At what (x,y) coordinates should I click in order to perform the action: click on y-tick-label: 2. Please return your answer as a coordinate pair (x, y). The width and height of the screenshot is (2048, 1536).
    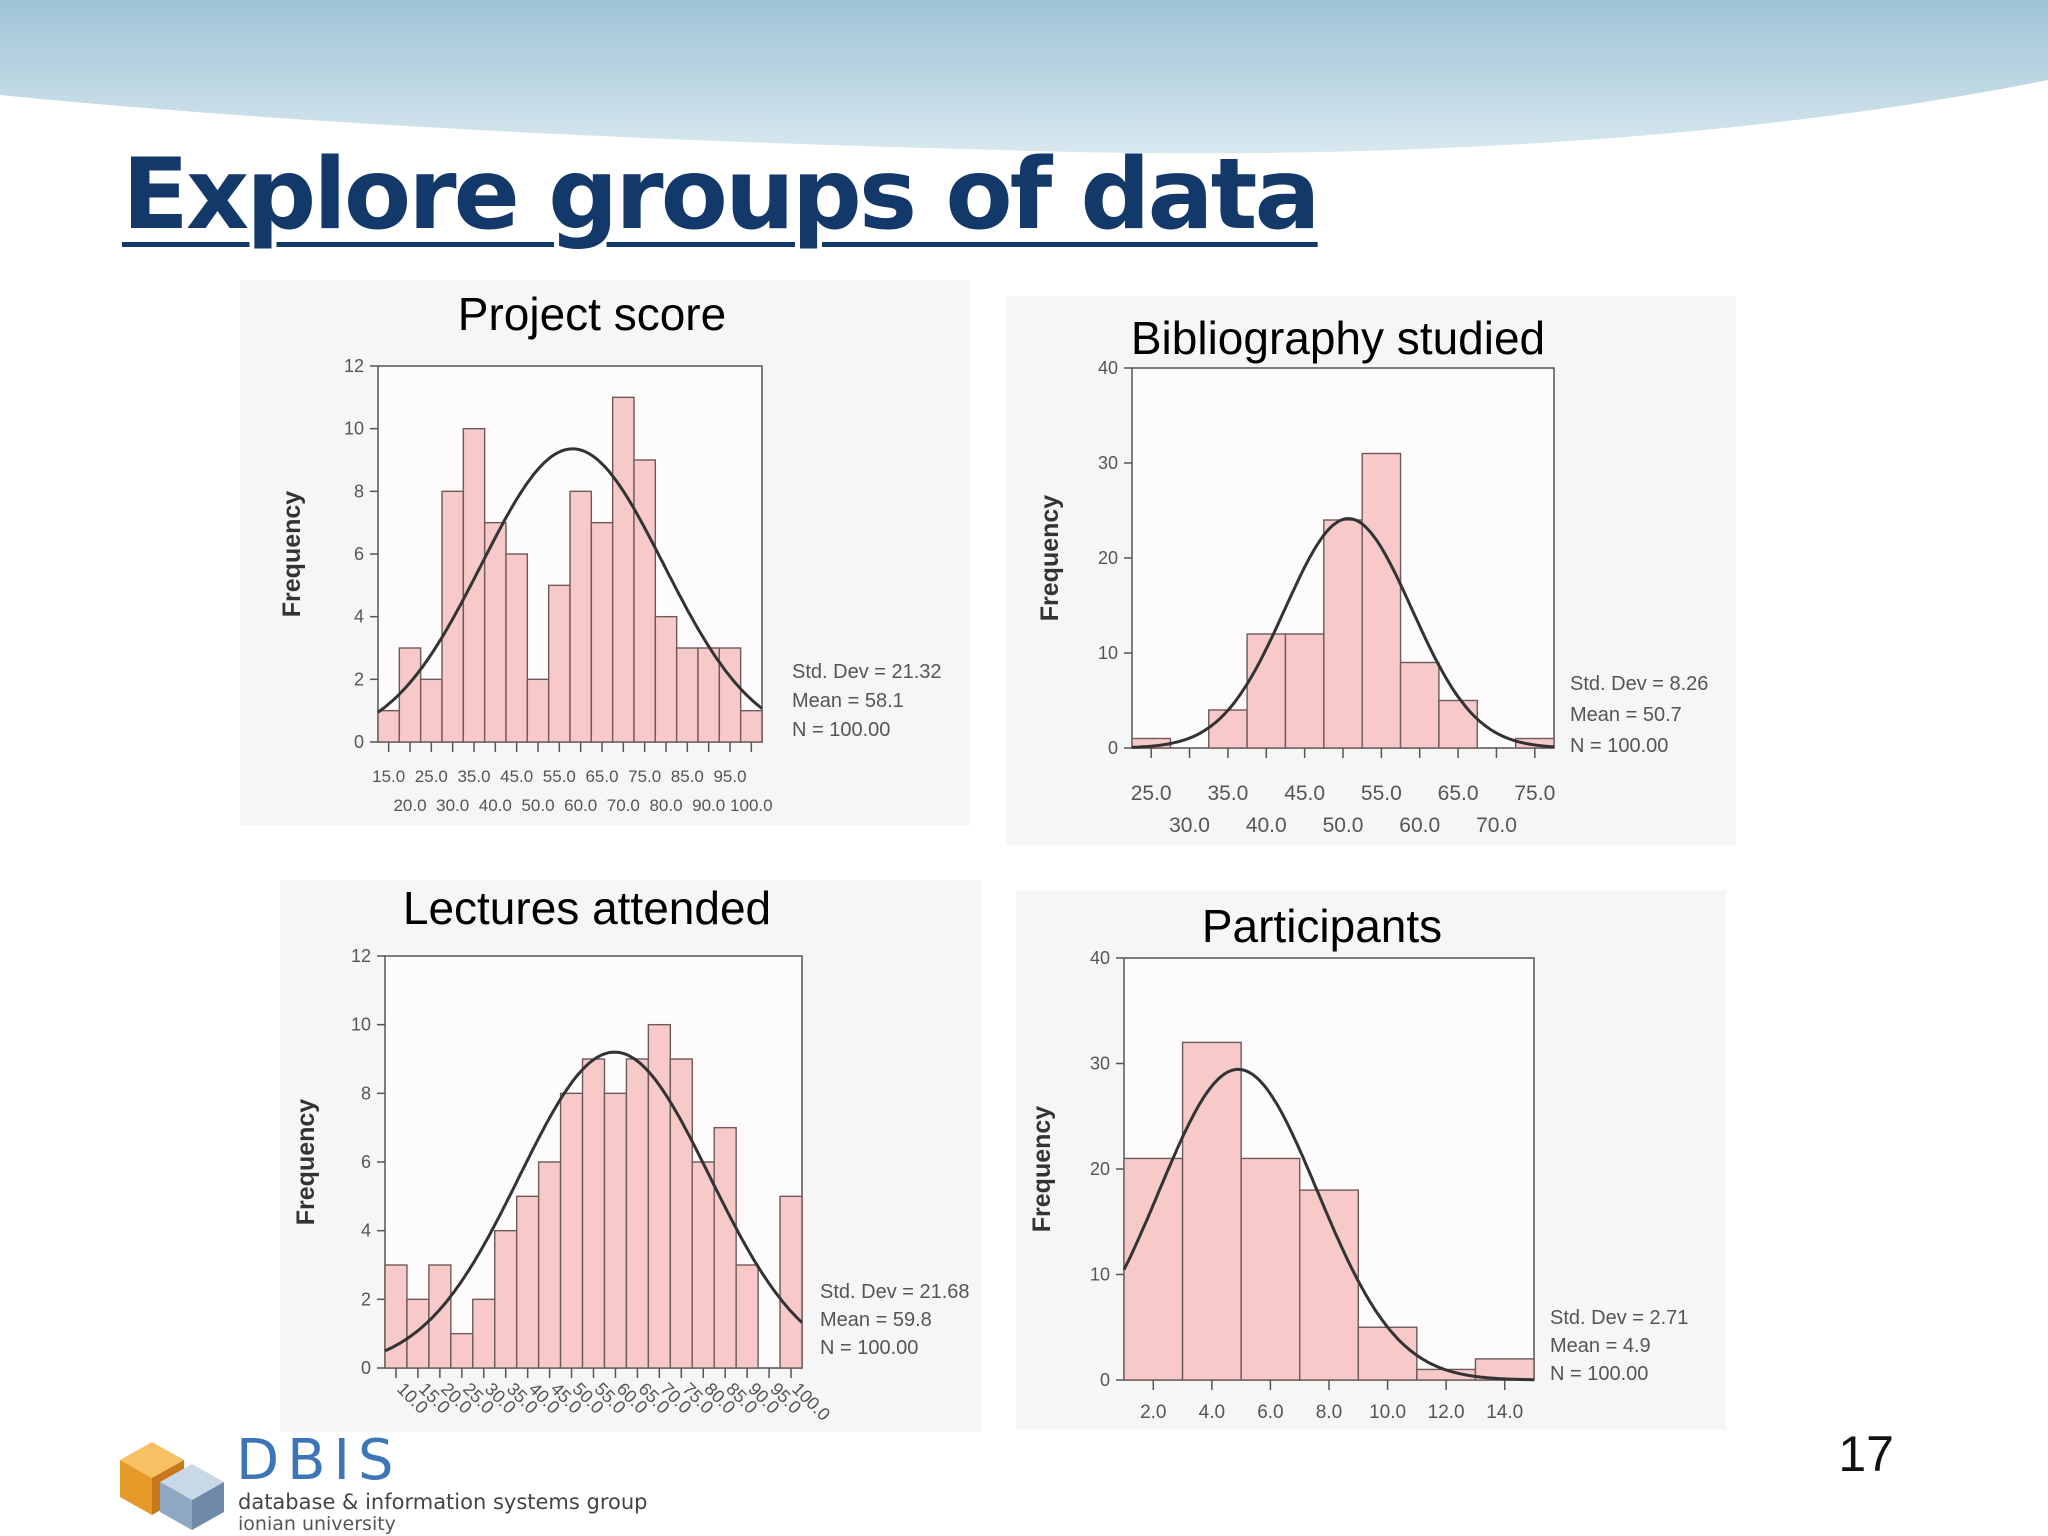
    Looking at the image, I should click on (366, 1299).